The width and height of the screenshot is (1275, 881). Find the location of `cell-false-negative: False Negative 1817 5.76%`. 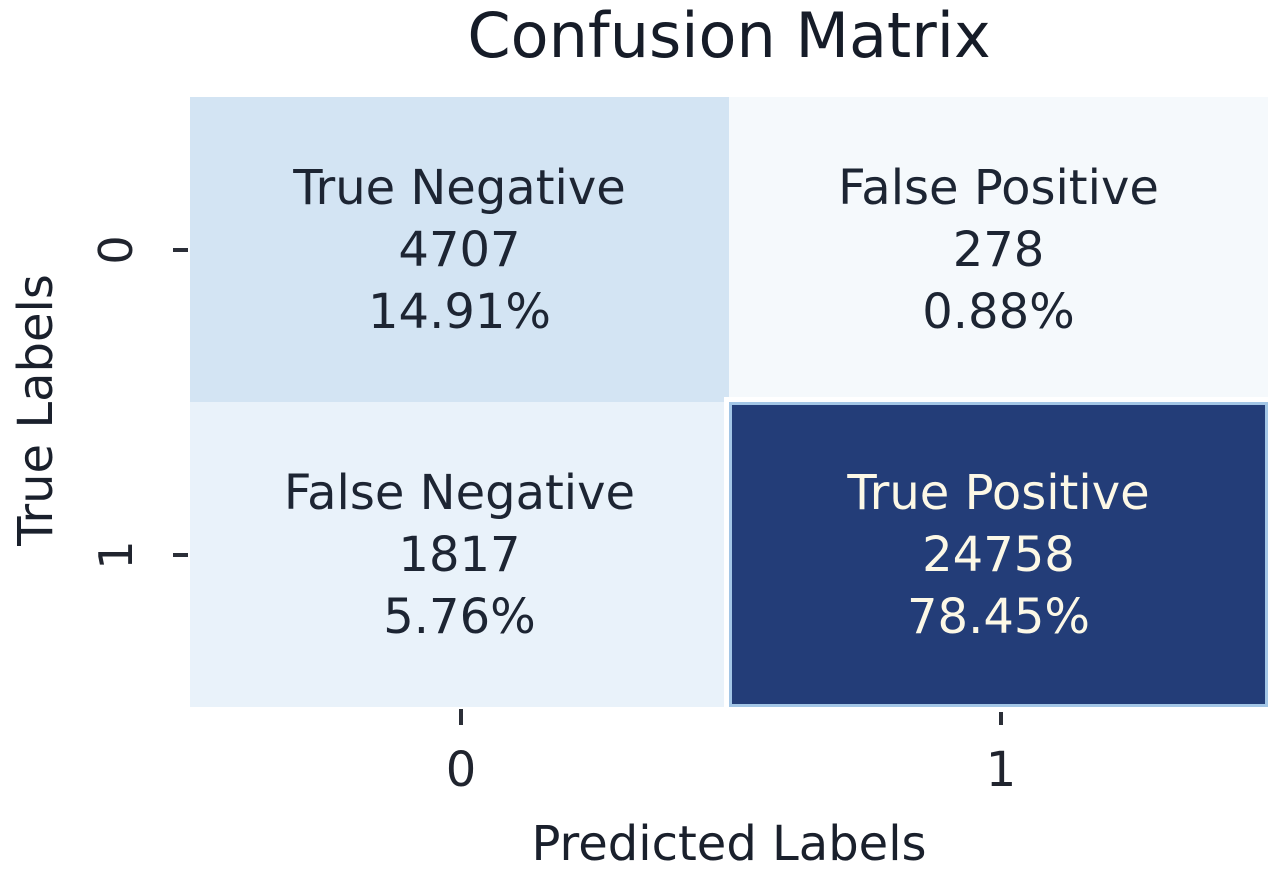

cell-false-negative: False Negative 1817 5.76% is located at coordinates (459, 554).